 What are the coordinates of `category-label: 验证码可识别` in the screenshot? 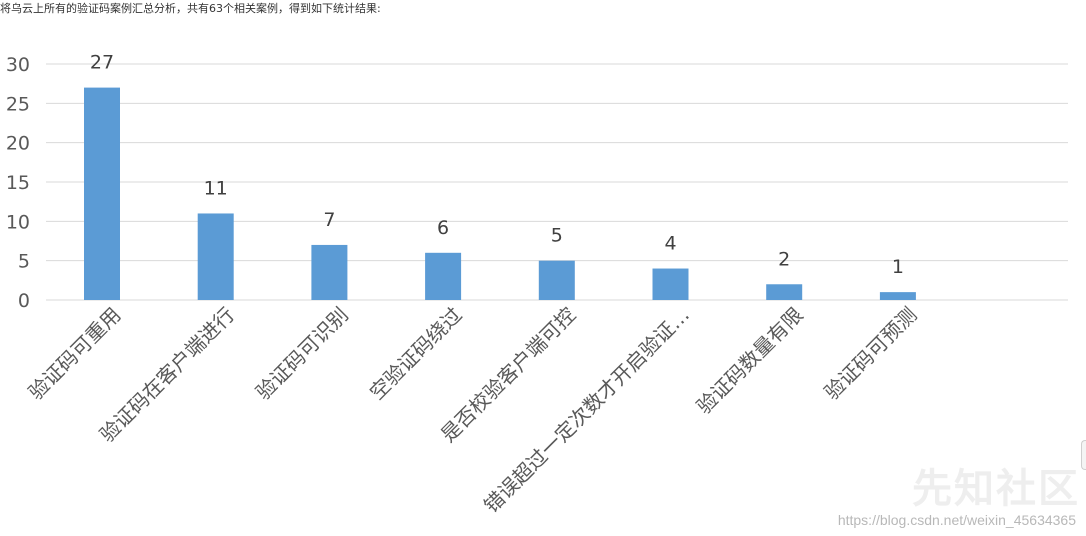 It's located at (302, 354).